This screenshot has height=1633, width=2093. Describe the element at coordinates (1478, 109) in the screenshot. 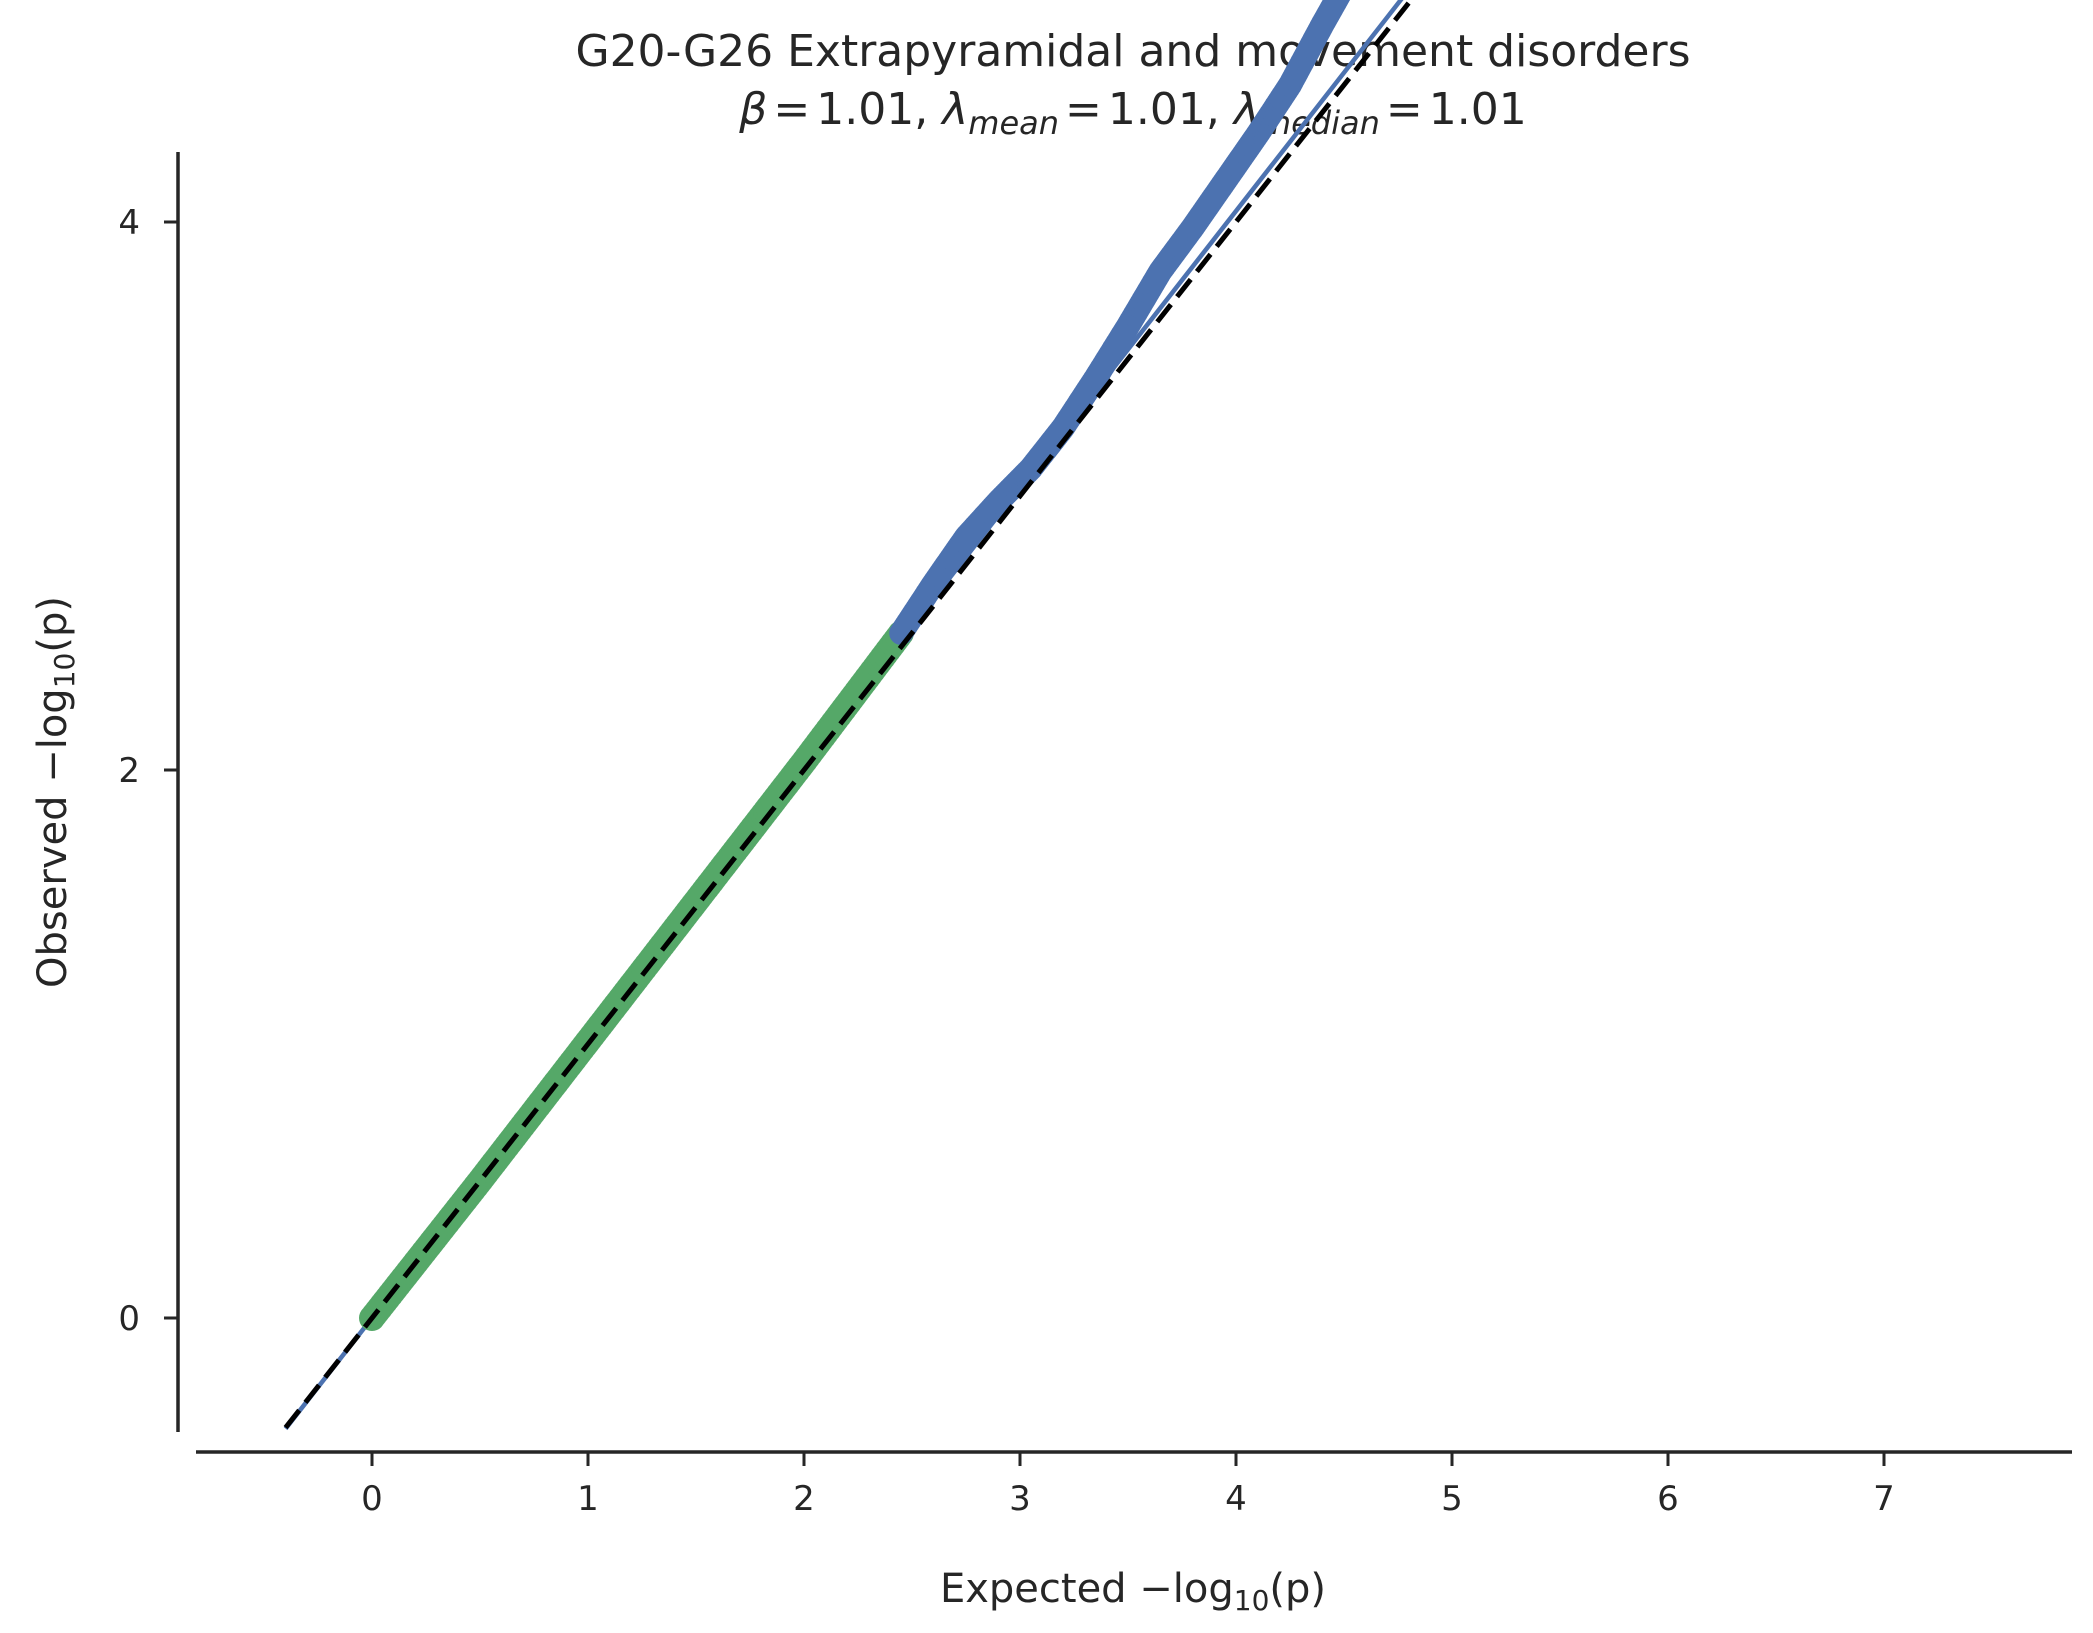

I see `lambda-median-value: 1.01` at that location.